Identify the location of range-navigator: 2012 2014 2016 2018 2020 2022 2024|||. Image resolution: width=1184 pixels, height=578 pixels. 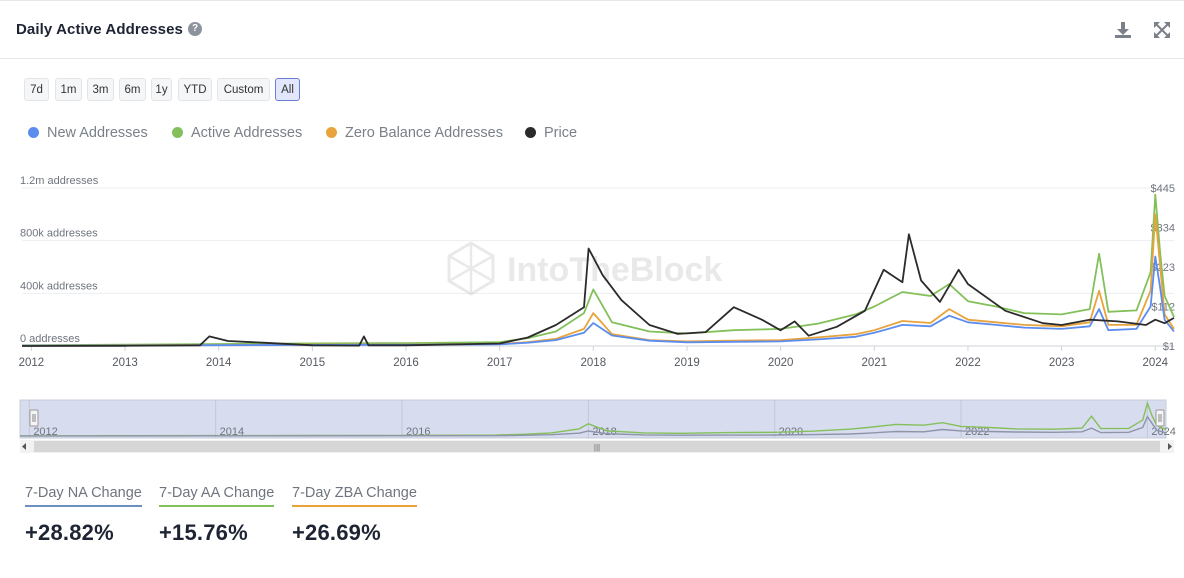
(592, 427).